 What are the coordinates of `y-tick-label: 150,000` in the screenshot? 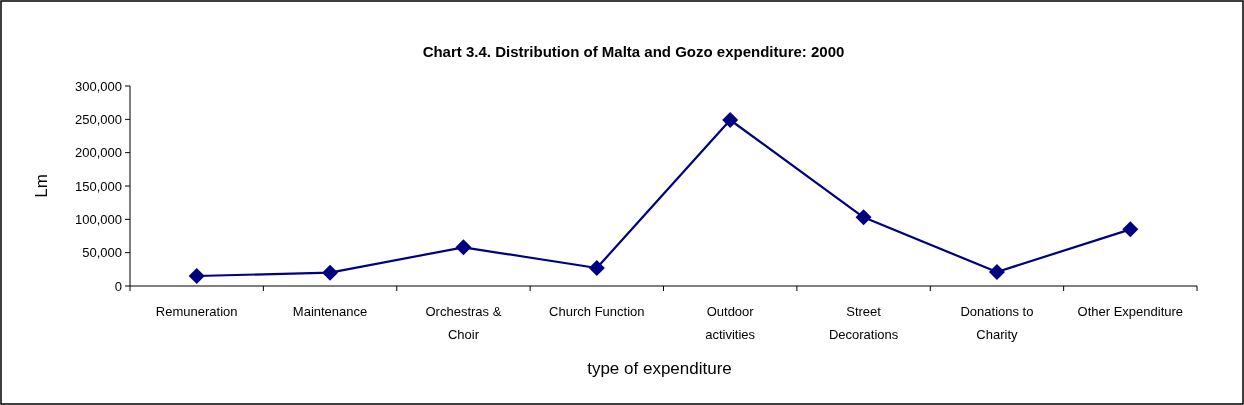 It's located at (98, 186).